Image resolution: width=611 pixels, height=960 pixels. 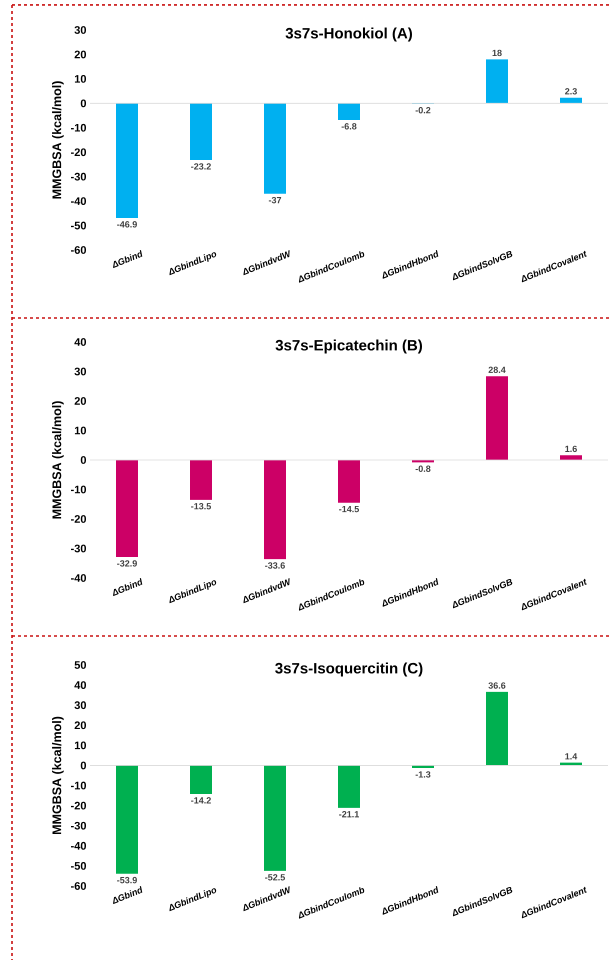 What do you see at coordinates (349, 509) in the screenshot?
I see `data-label: -14.5` at bounding box center [349, 509].